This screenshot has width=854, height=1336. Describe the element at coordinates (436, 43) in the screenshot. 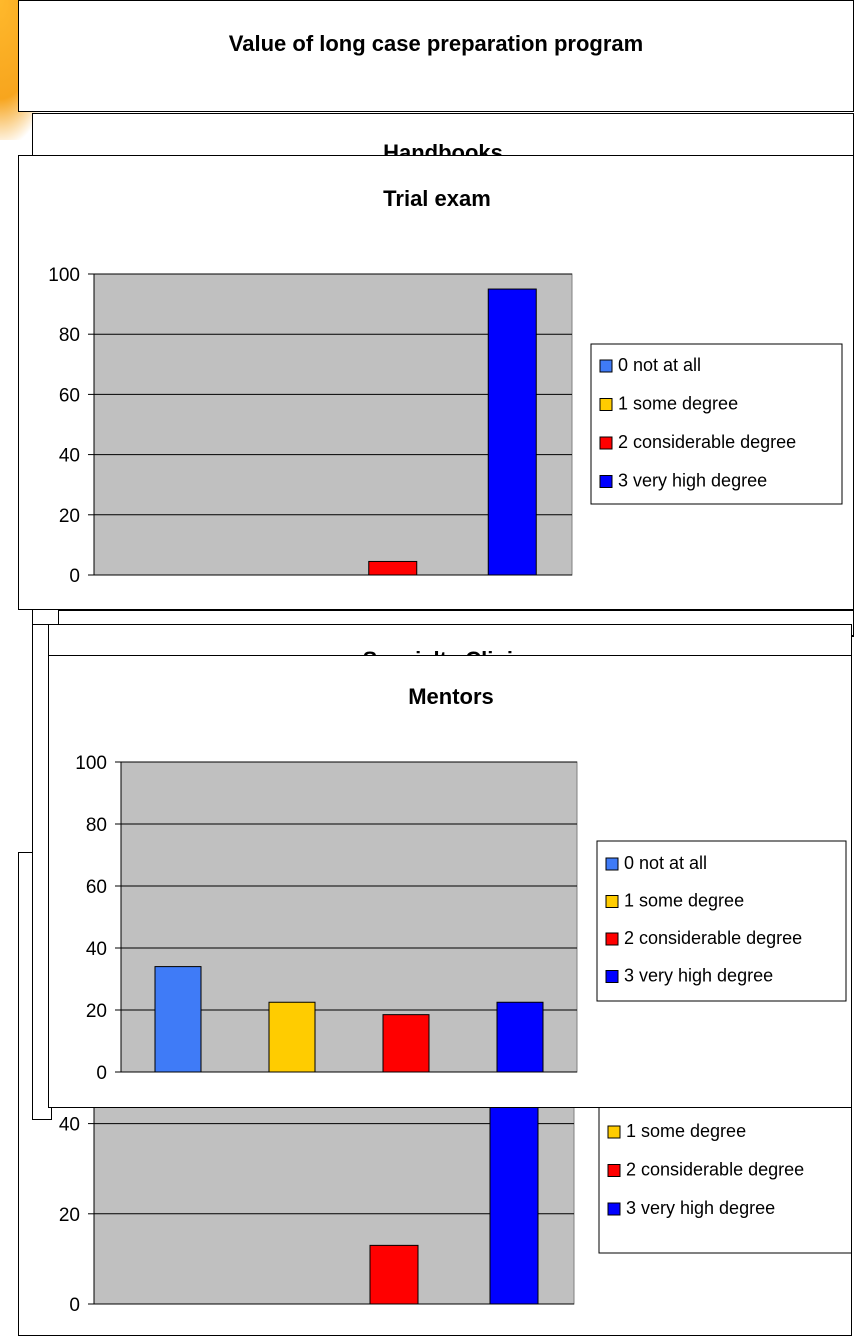

I see `slide-title: Value of long case preparation program` at that location.